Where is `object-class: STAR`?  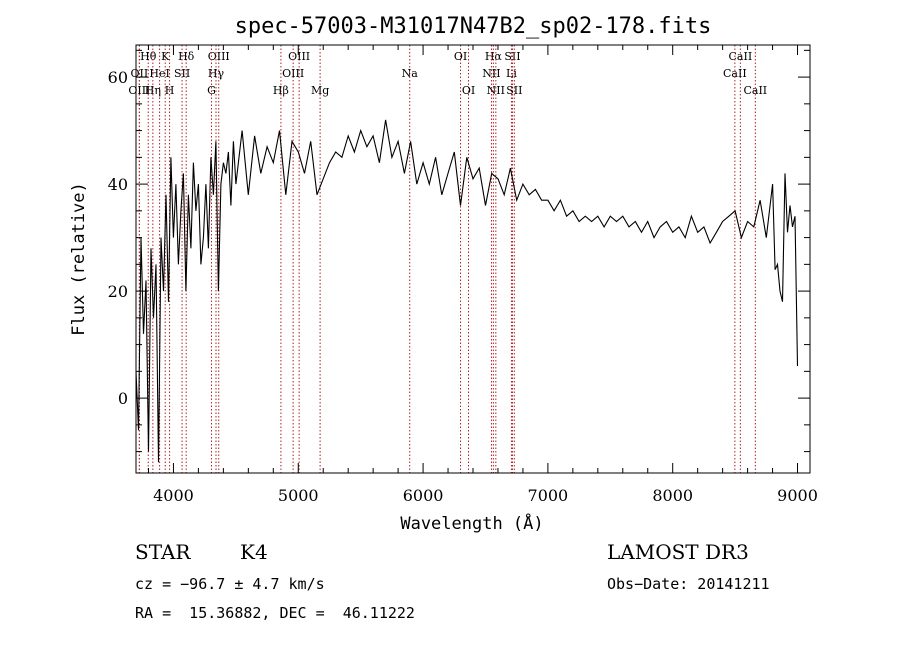 object-class: STAR is located at coordinates (163, 552).